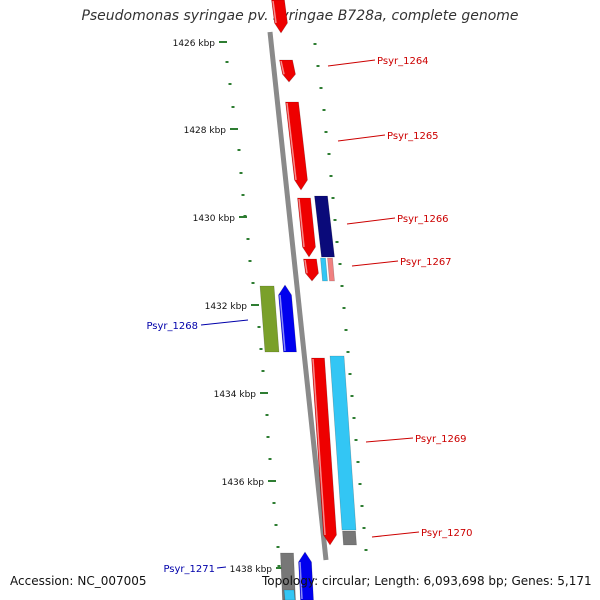  Describe the element at coordinates (189, 569) in the screenshot. I see `gene-label: Psyr_1271` at that location.